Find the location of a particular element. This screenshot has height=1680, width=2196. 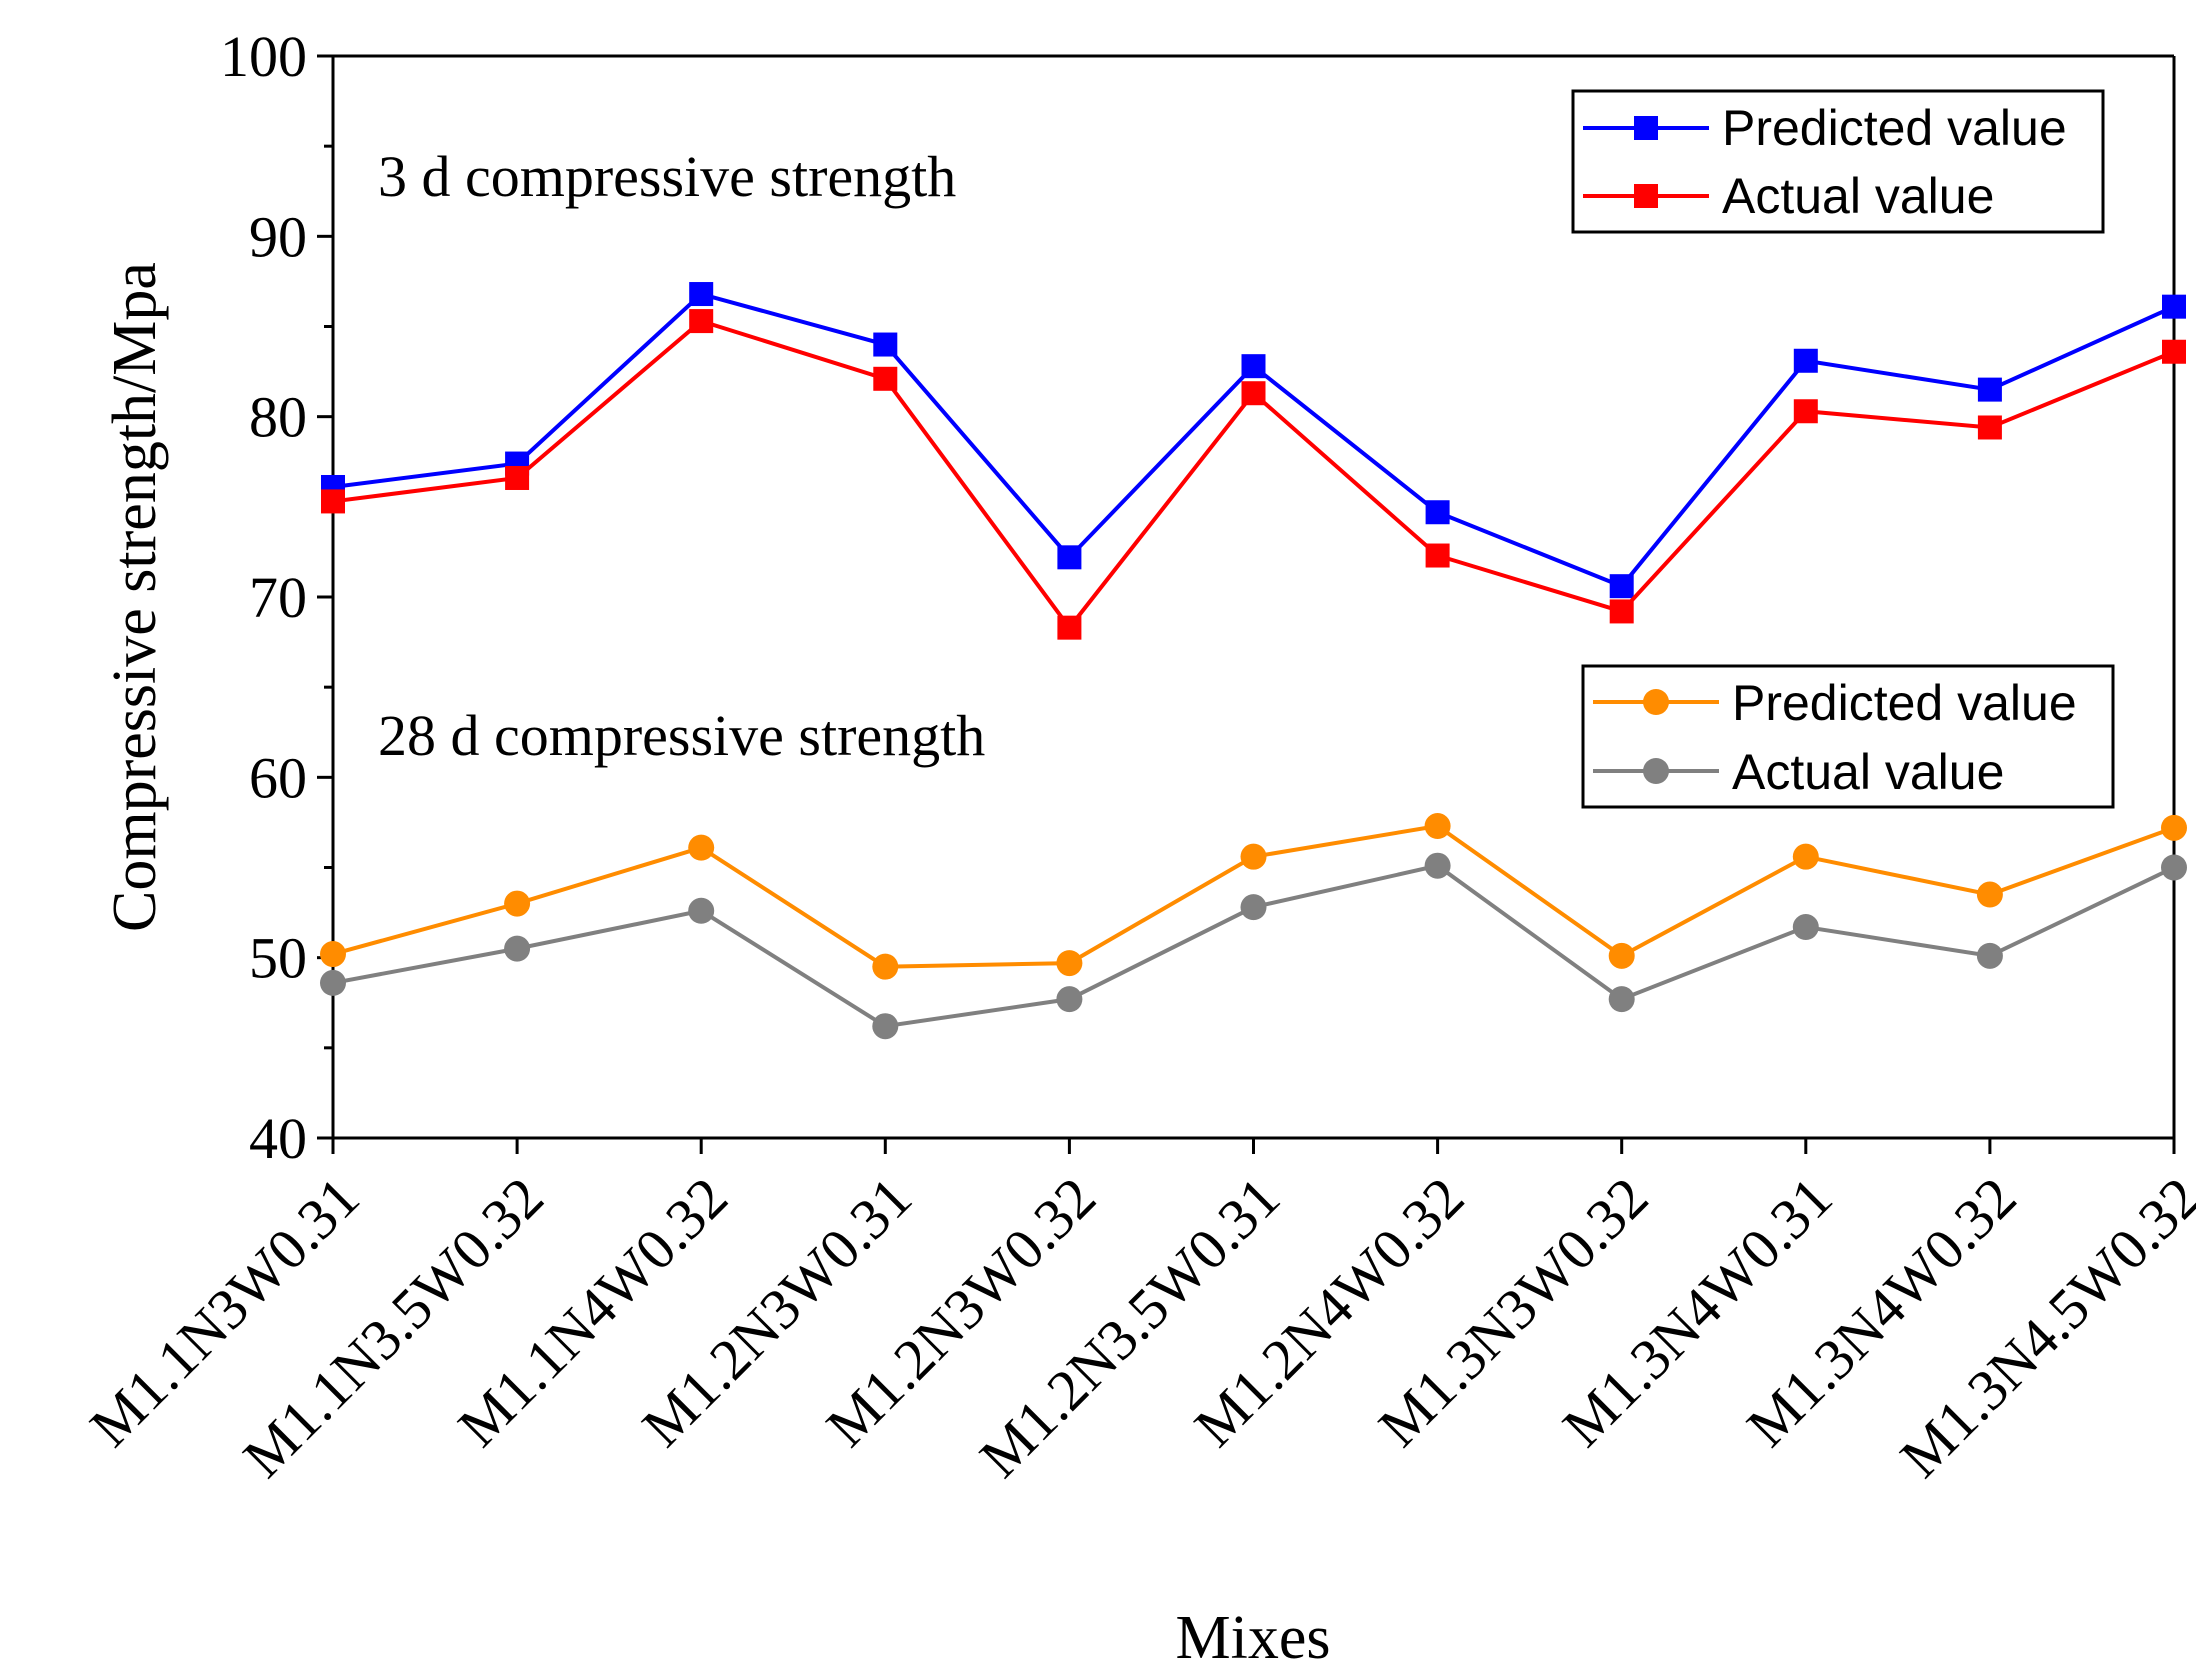

y-tick-label: 90 is located at coordinates (278, 236).